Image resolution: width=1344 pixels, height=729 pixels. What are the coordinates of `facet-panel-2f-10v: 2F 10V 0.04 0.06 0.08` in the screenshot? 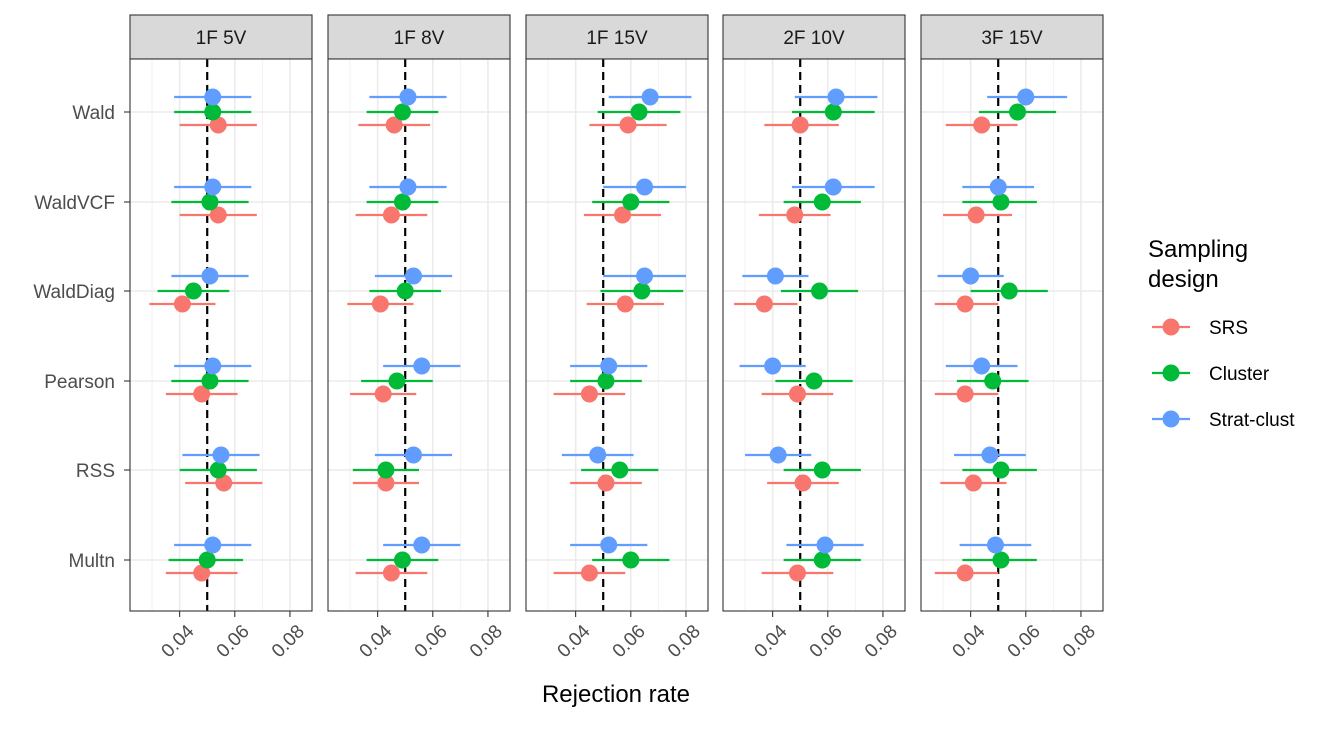 It's located at (814, 338).